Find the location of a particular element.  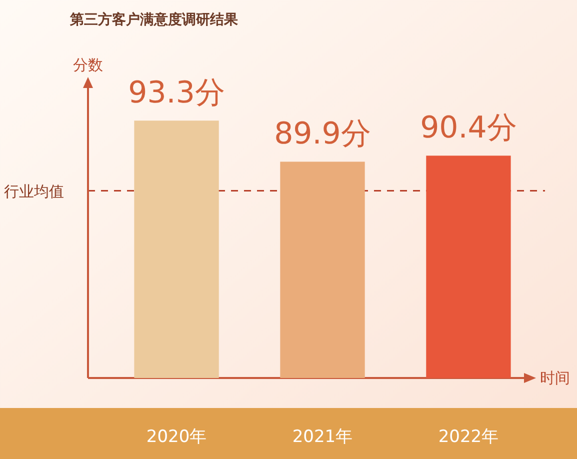

ref-line-label: 行业均值 is located at coordinates (34, 191).